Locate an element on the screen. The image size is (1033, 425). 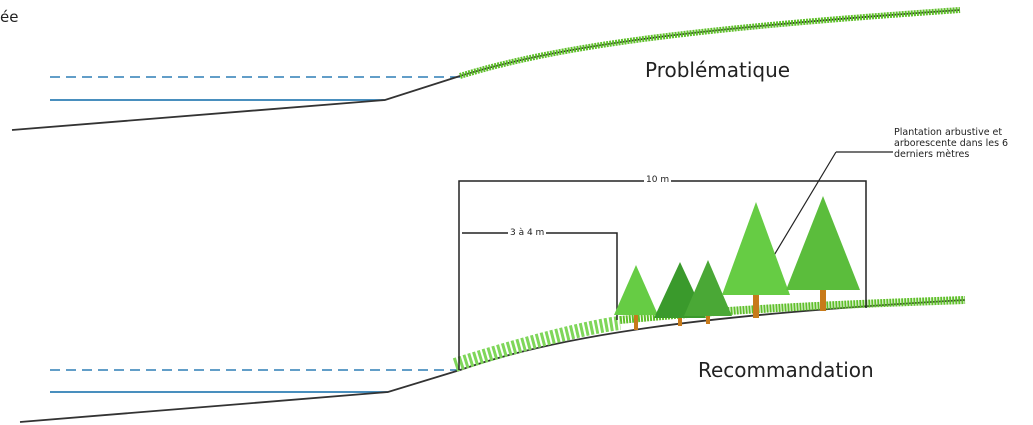
problem-title: Problématique is located at coordinates (718, 70).